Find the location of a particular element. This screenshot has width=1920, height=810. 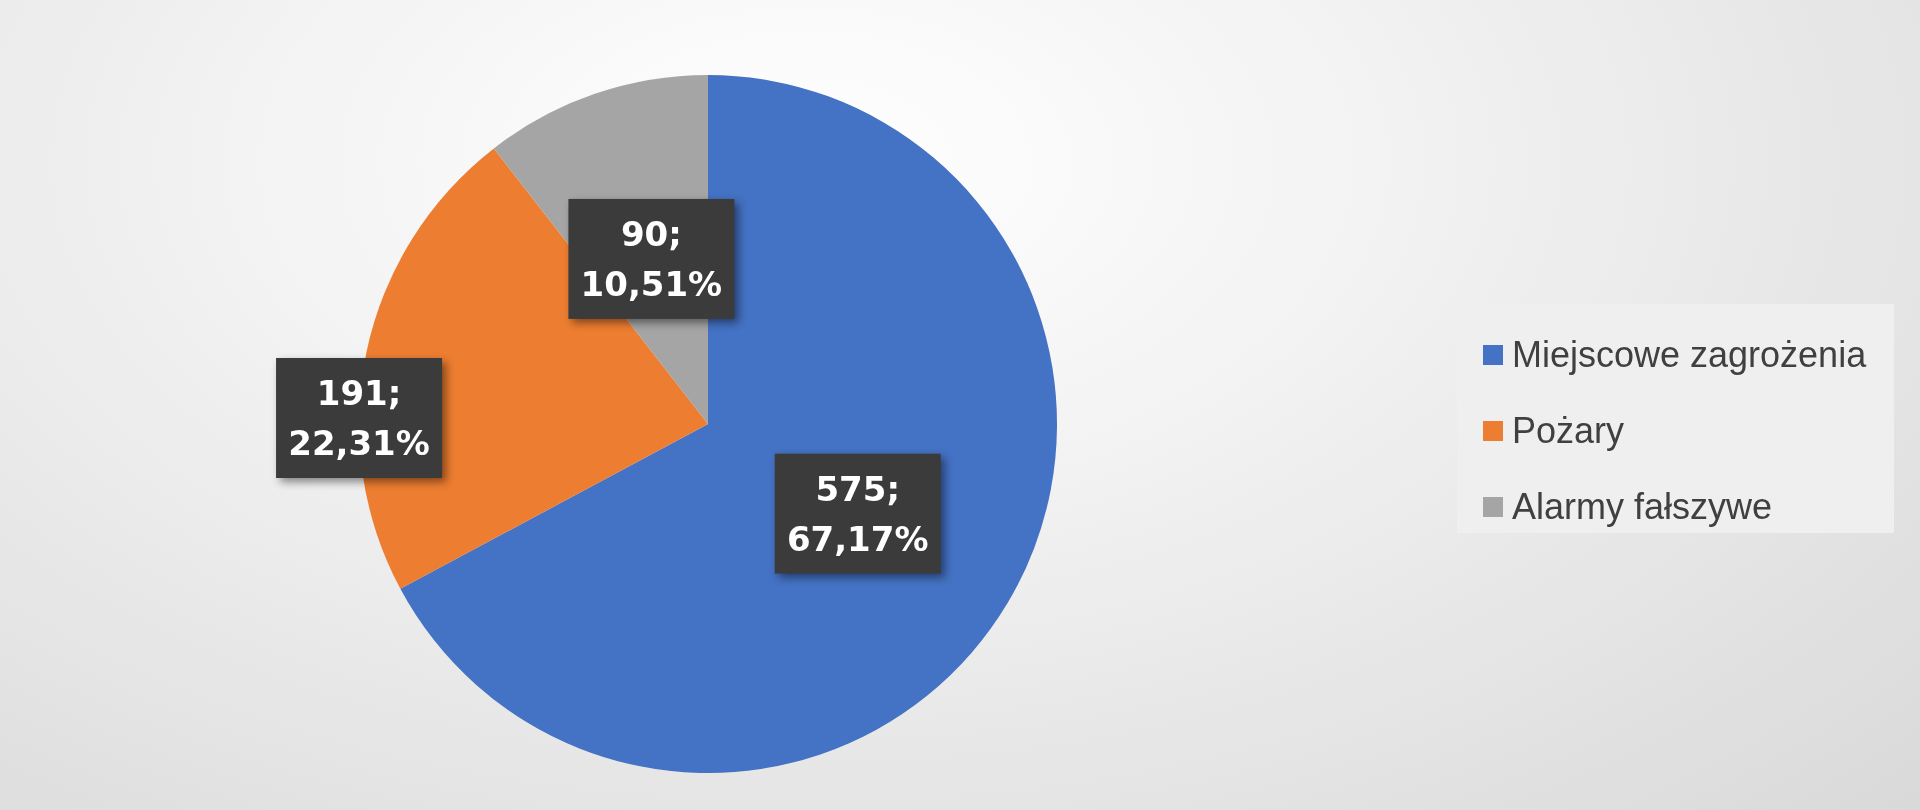

data-label: 575; 67,17% is located at coordinates (857, 513).